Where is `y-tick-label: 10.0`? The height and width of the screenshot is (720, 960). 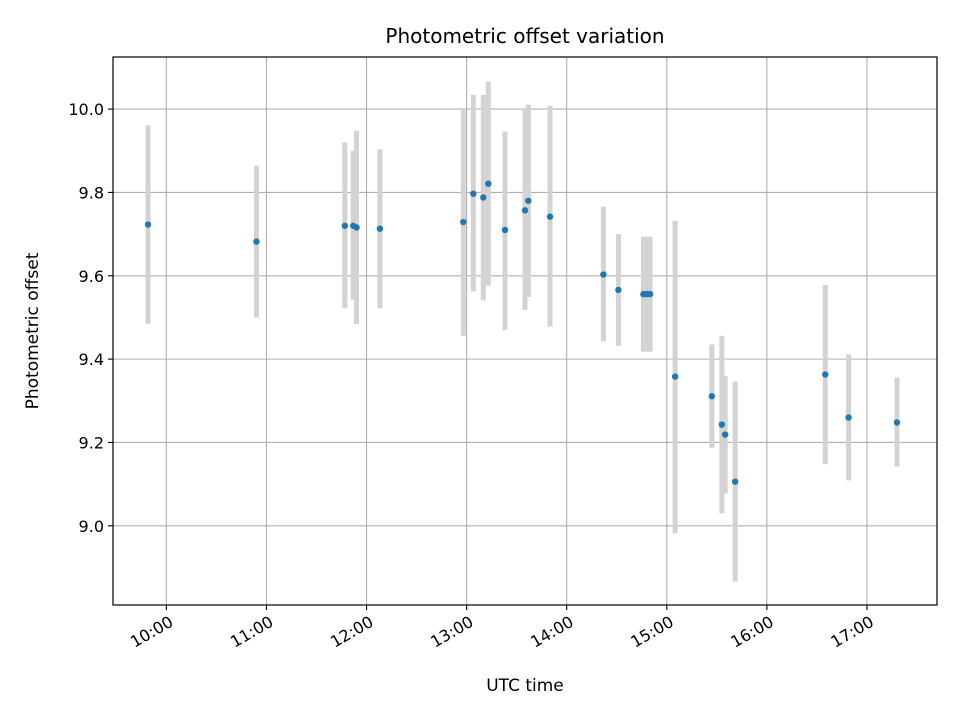
y-tick-label: 10.0 is located at coordinates (86, 109).